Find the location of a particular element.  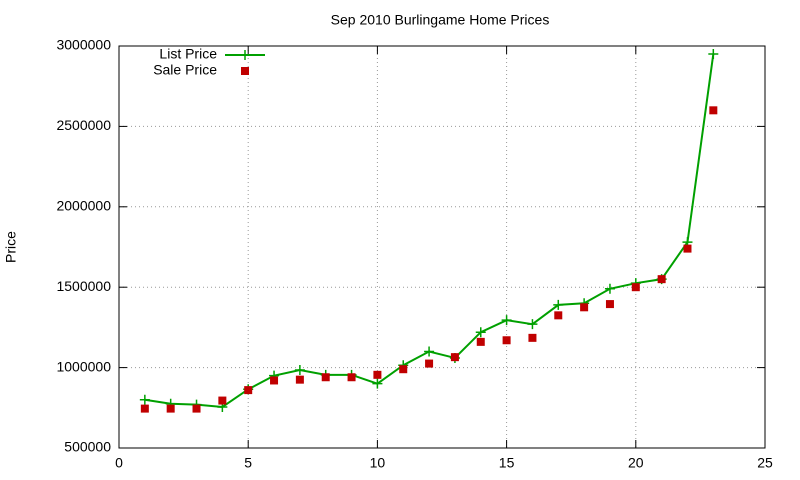

x-tick-label: 25 is located at coordinates (765, 463).